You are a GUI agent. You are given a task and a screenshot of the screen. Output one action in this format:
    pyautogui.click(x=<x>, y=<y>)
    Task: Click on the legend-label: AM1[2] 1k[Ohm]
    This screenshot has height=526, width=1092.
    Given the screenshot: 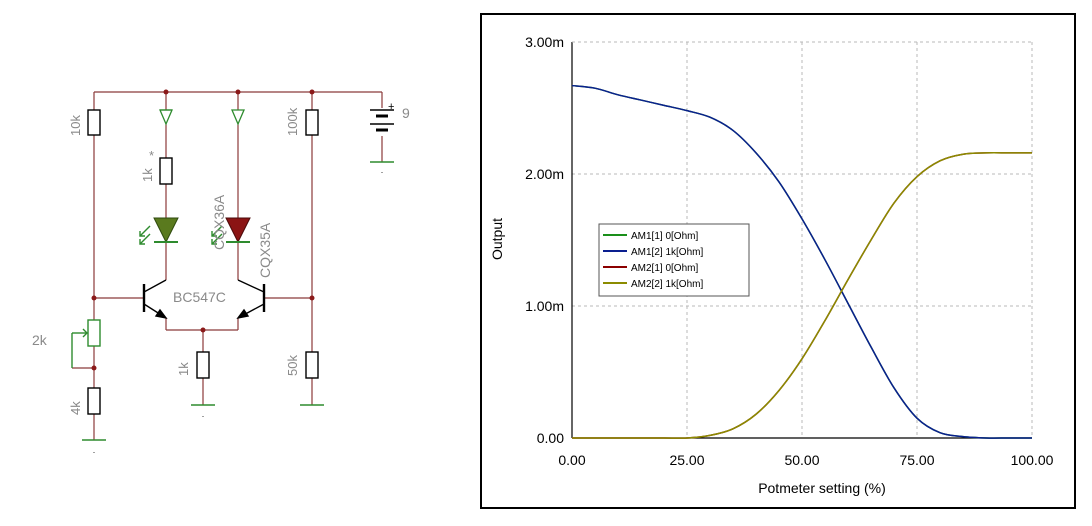 What is the action you would take?
    pyautogui.click(x=667, y=252)
    